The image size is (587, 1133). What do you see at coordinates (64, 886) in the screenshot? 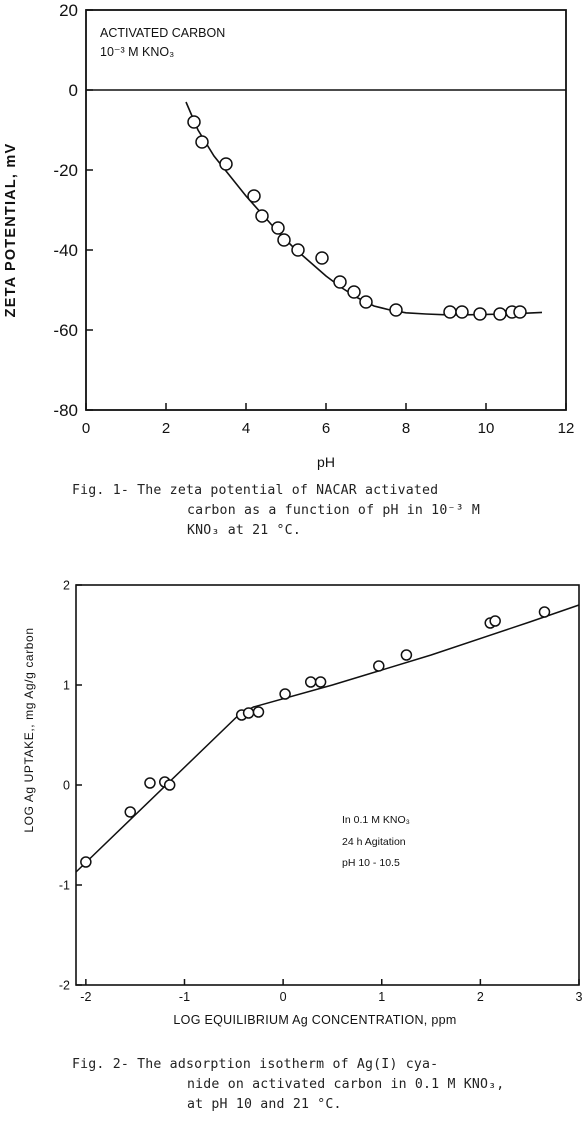
I see `figure-2-y-tick-label: -1` at bounding box center [64, 886].